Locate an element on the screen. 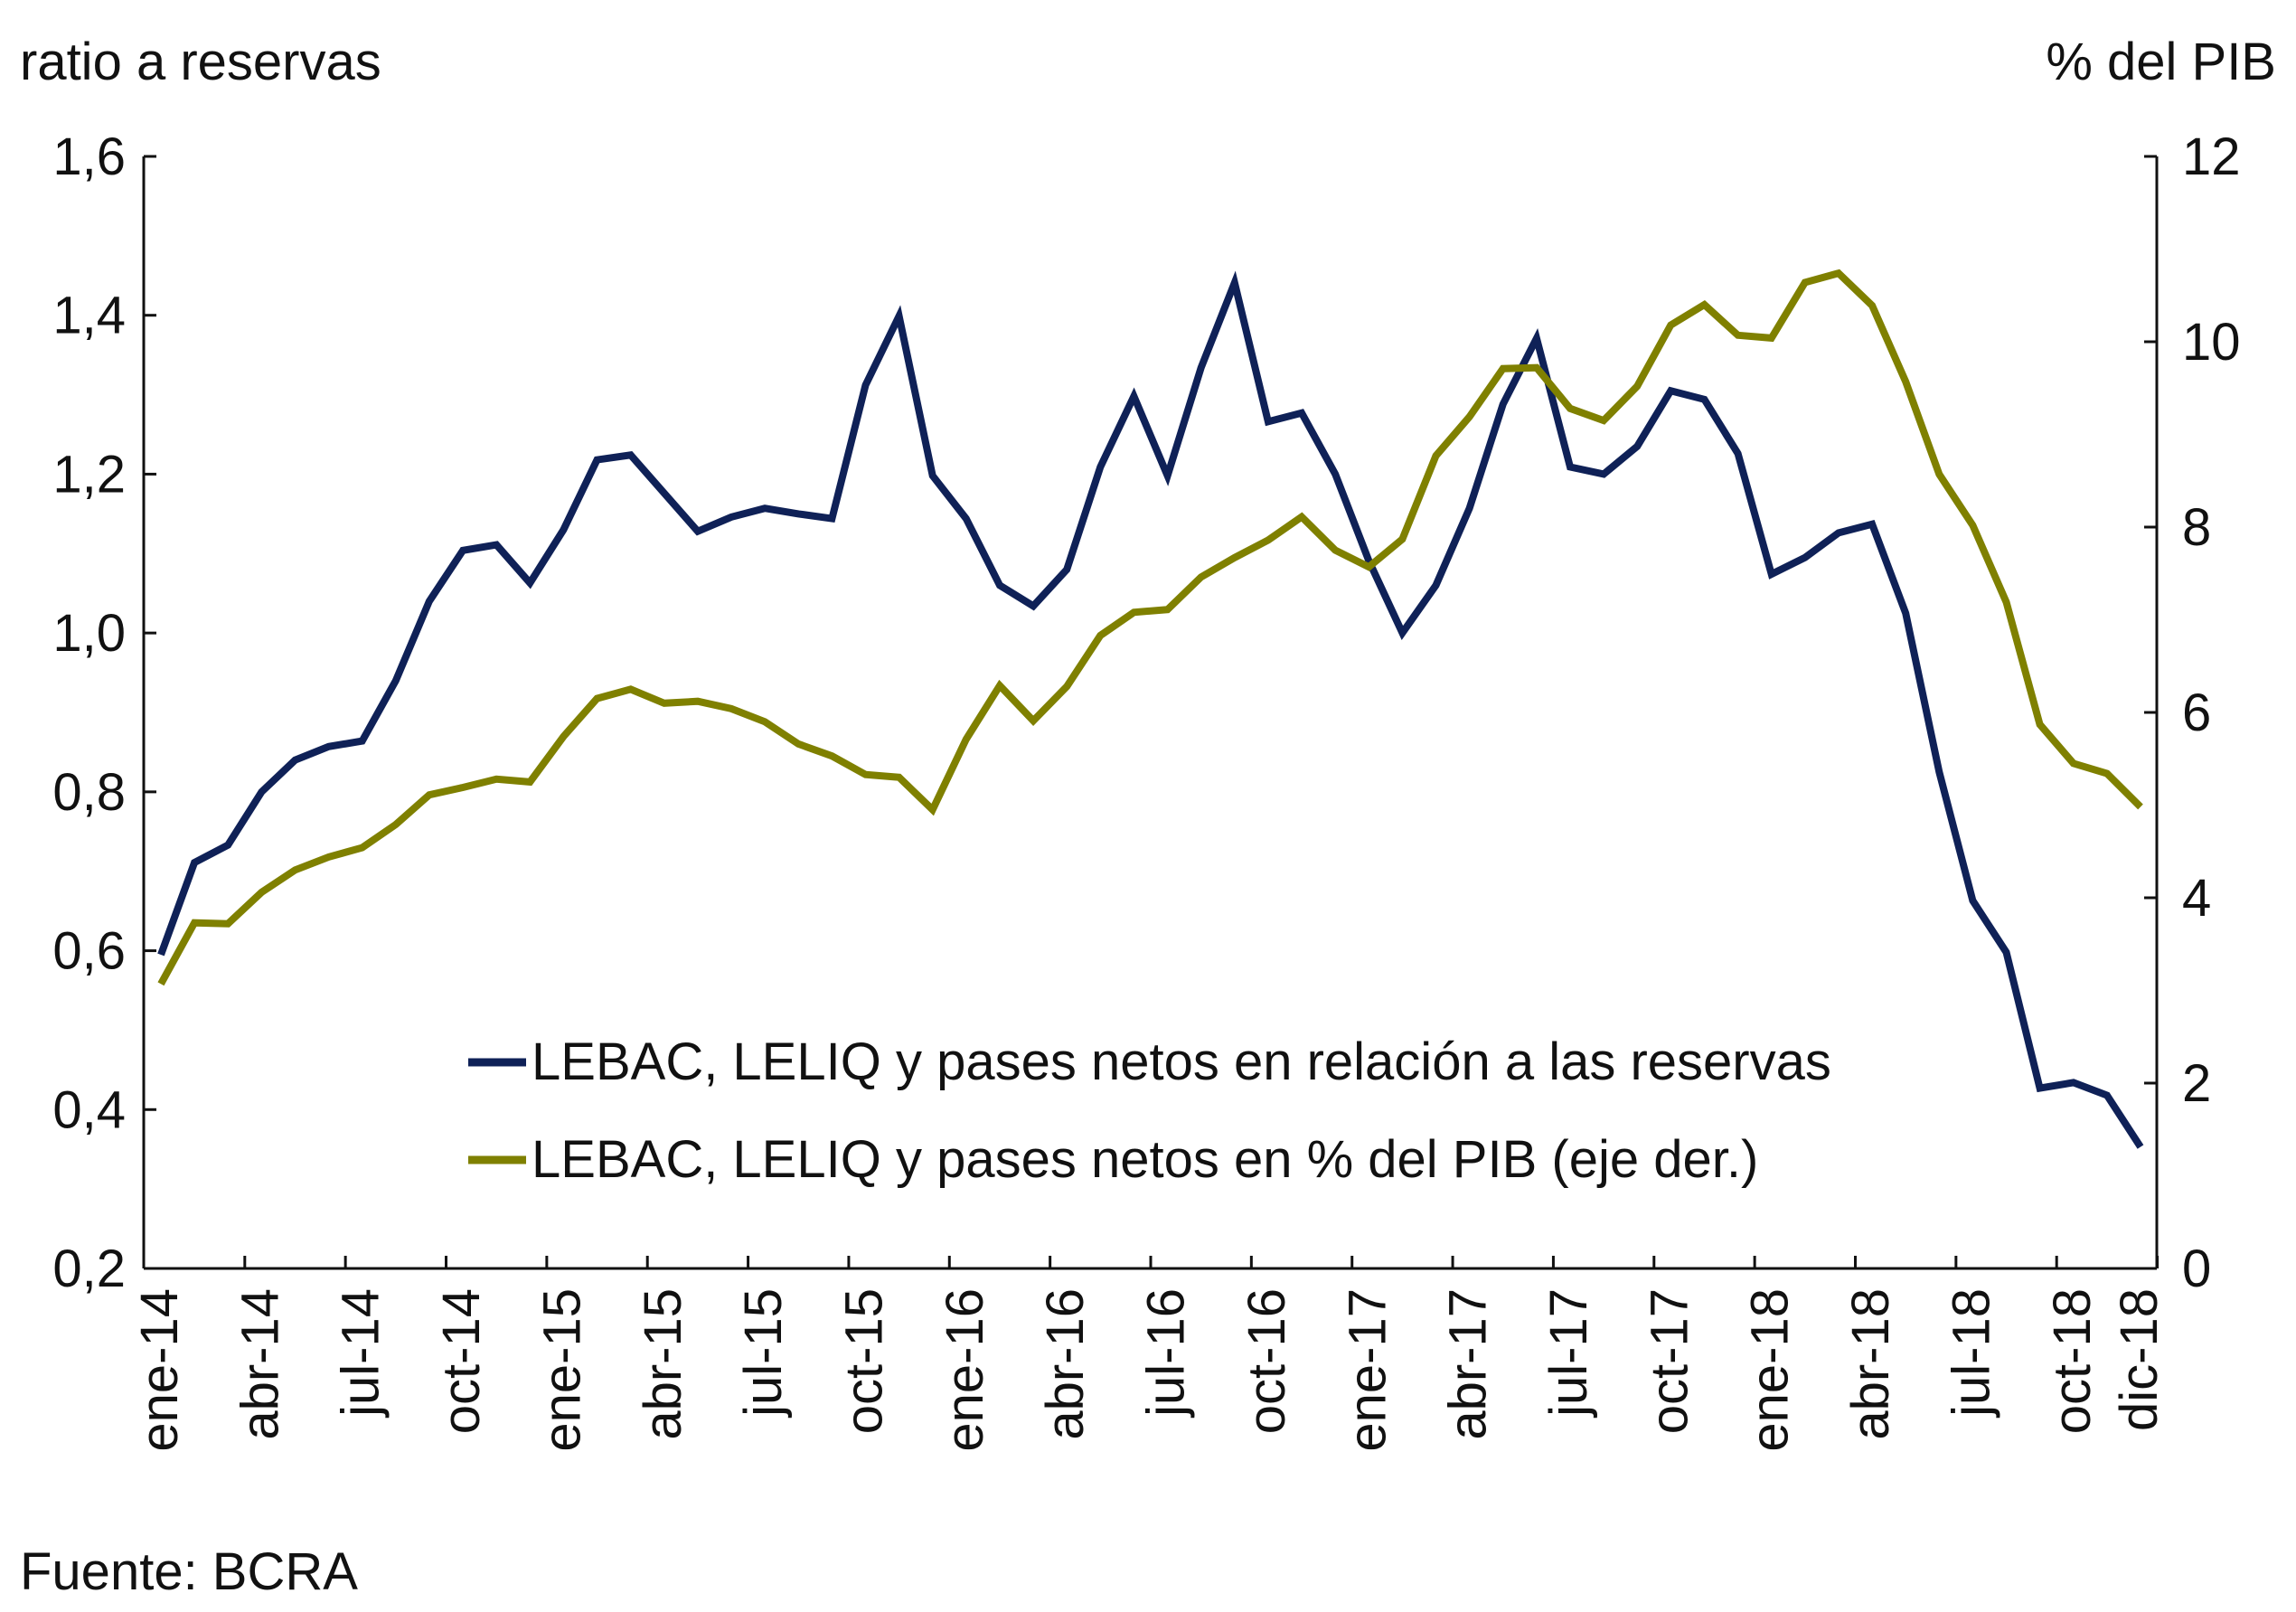 The image size is (2296, 1612). left-tick-label: 1,6 is located at coordinates (89, 156).